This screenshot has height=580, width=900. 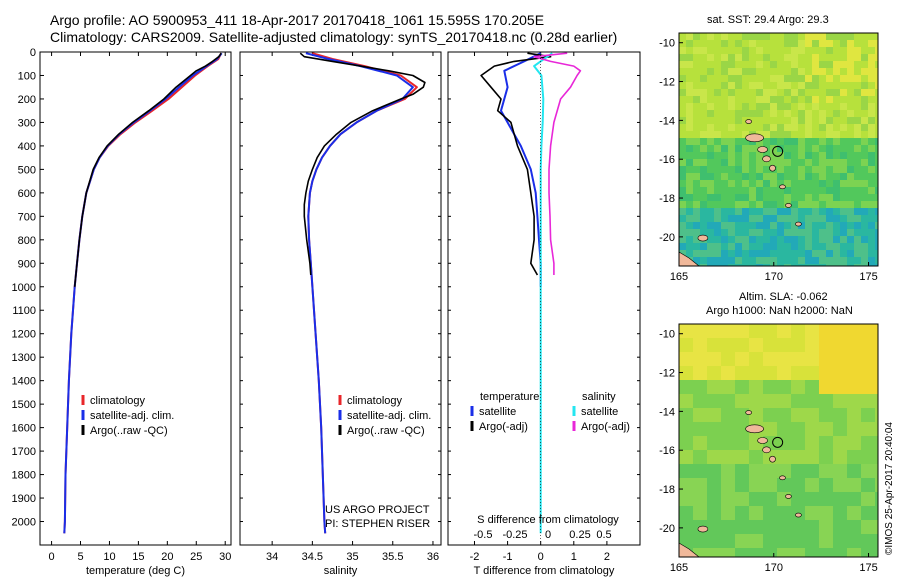 What do you see at coordinates (27, 241) in the screenshot?
I see `depth-tick-label: 800` at bounding box center [27, 241].